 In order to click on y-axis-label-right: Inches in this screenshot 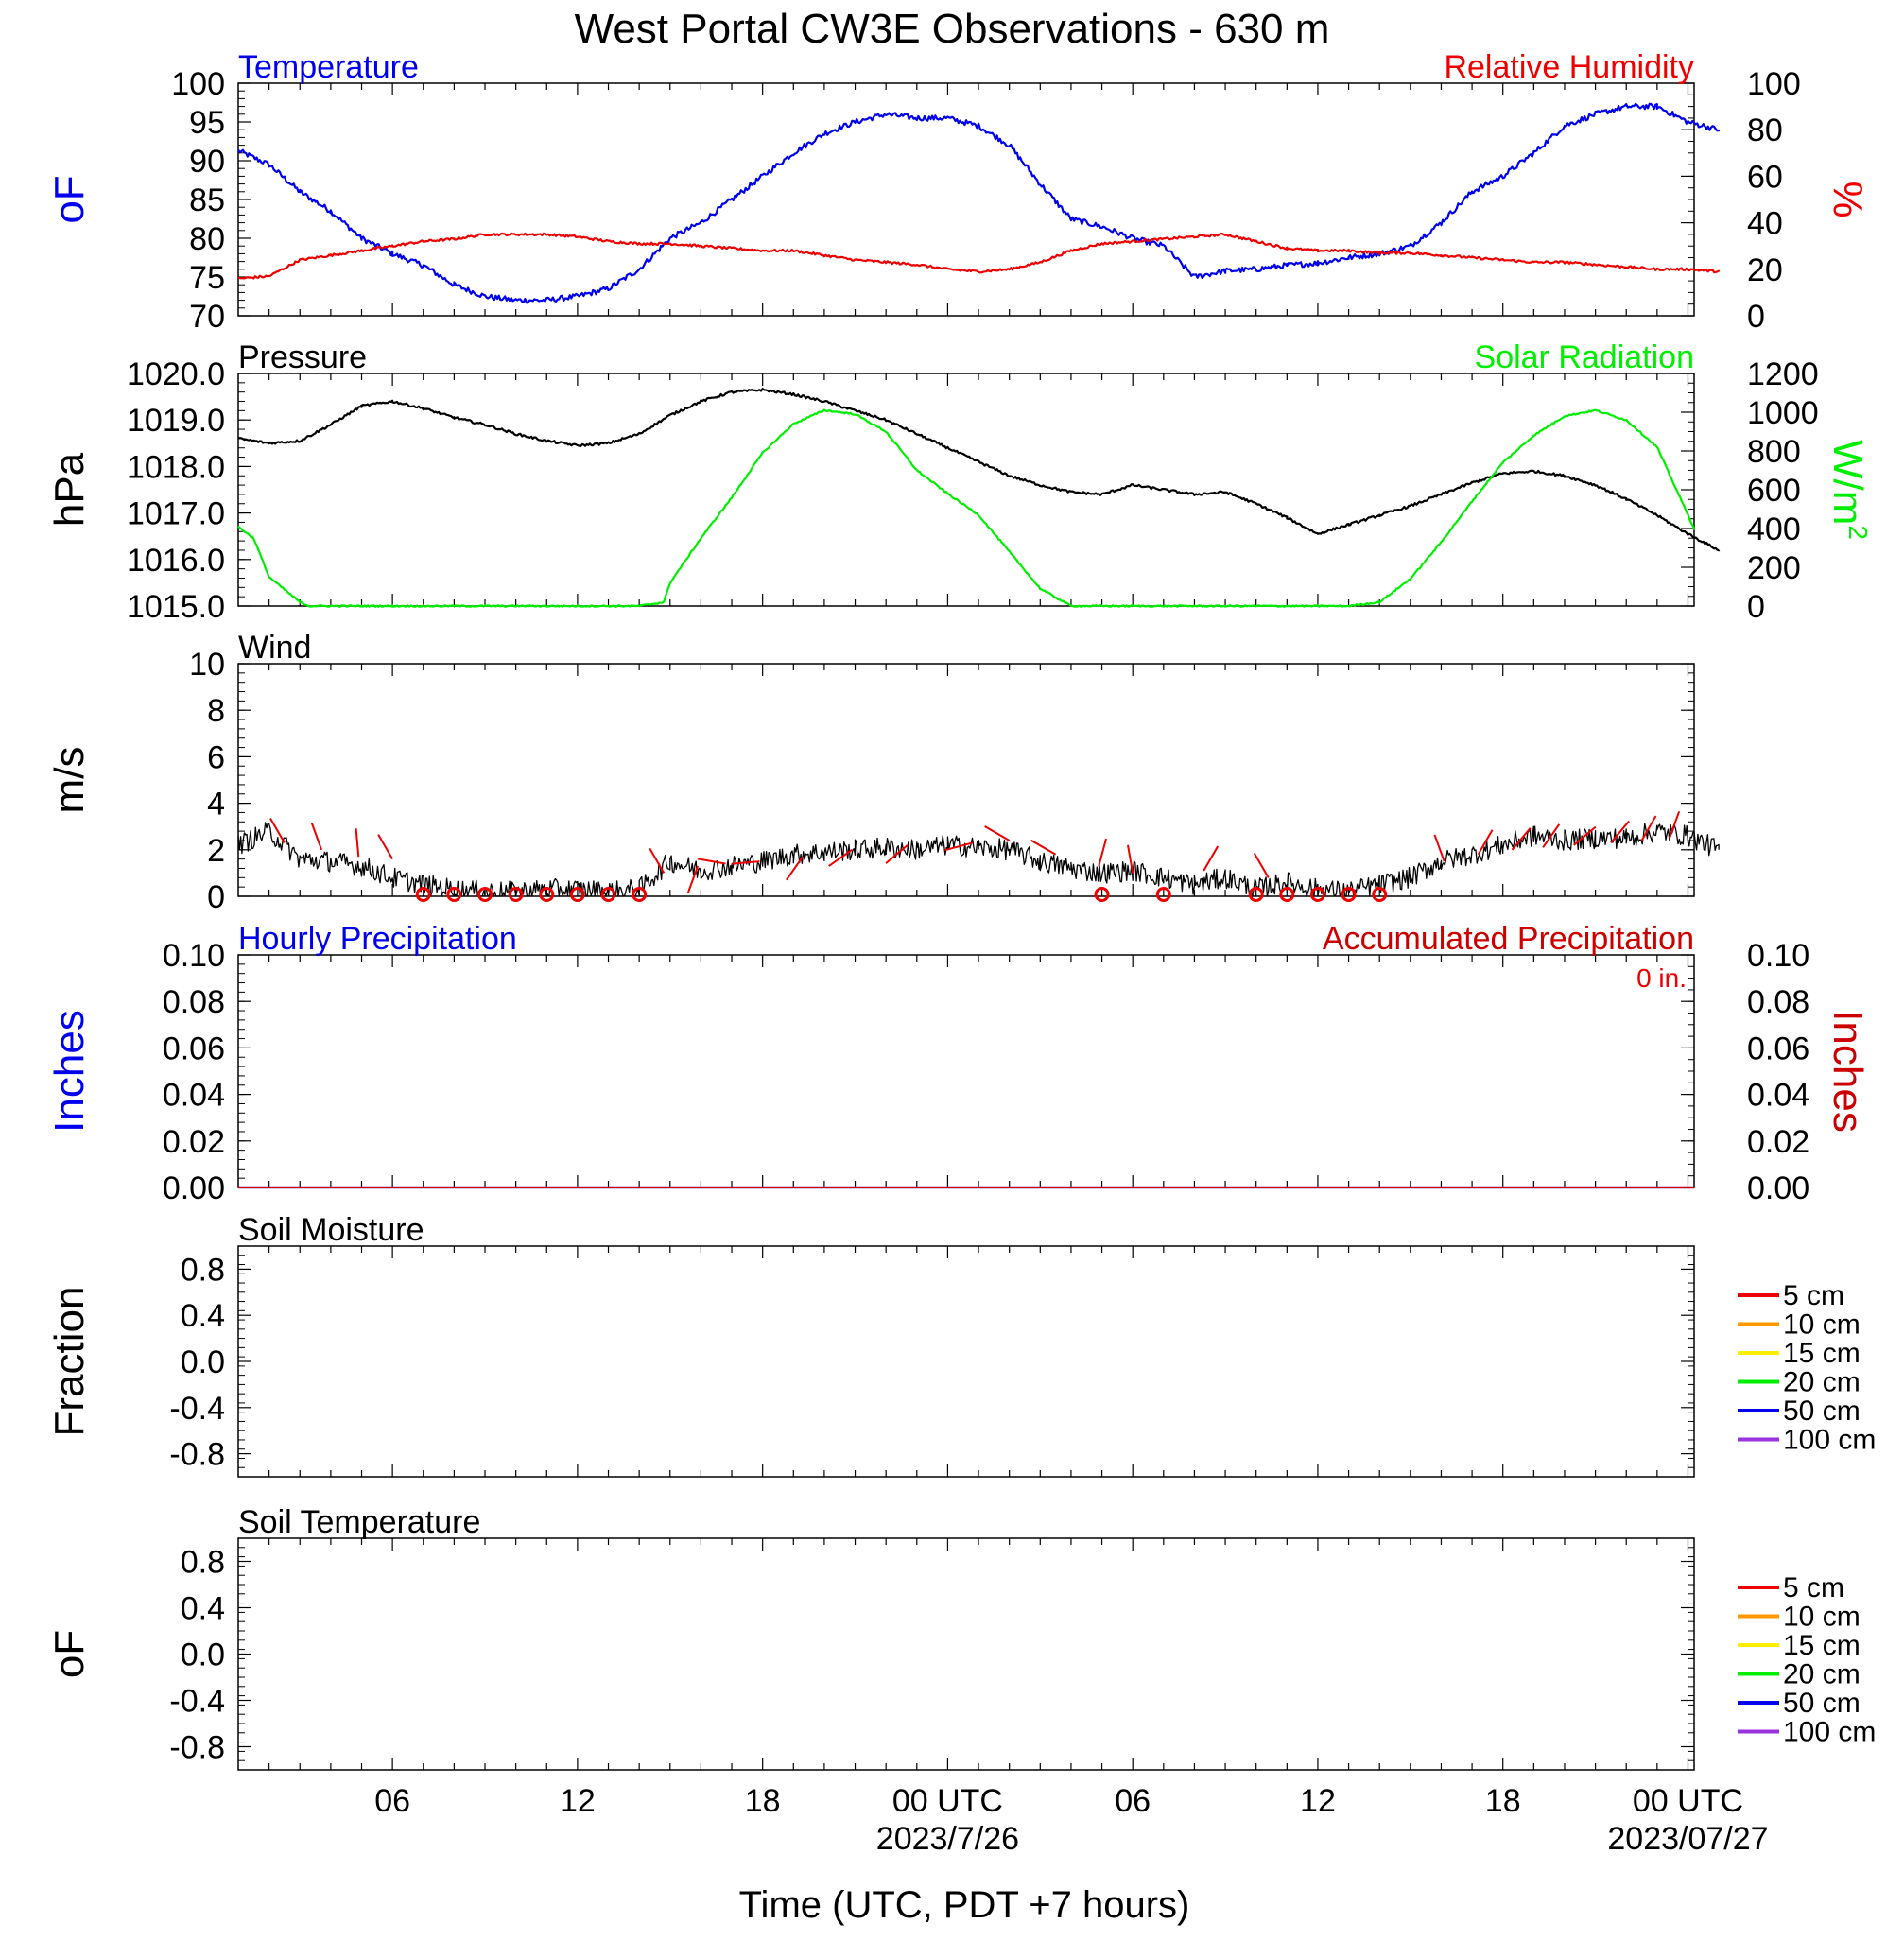, I will do `click(1848, 1071)`.